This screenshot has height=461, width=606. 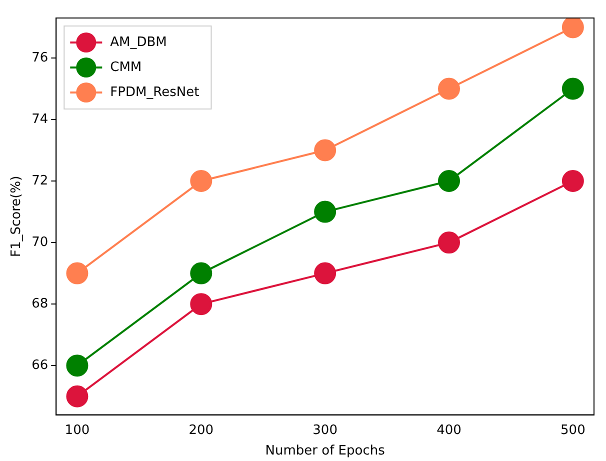 What do you see at coordinates (40, 365) in the screenshot?
I see `y-tick-label: 66` at bounding box center [40, 365].